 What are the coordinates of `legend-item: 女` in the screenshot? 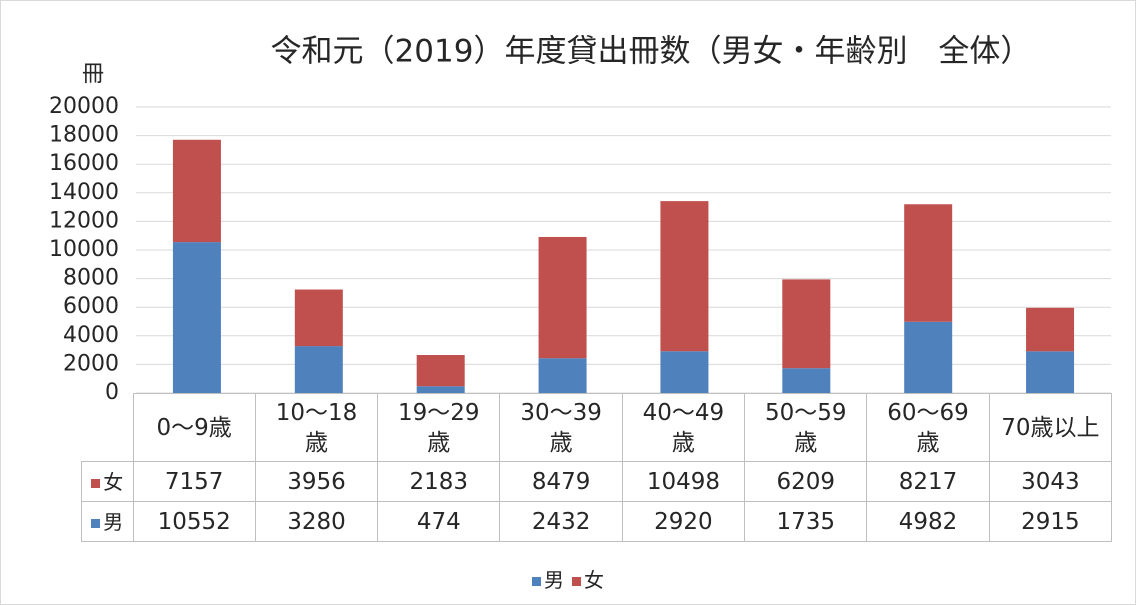 It's located at (588, 580).